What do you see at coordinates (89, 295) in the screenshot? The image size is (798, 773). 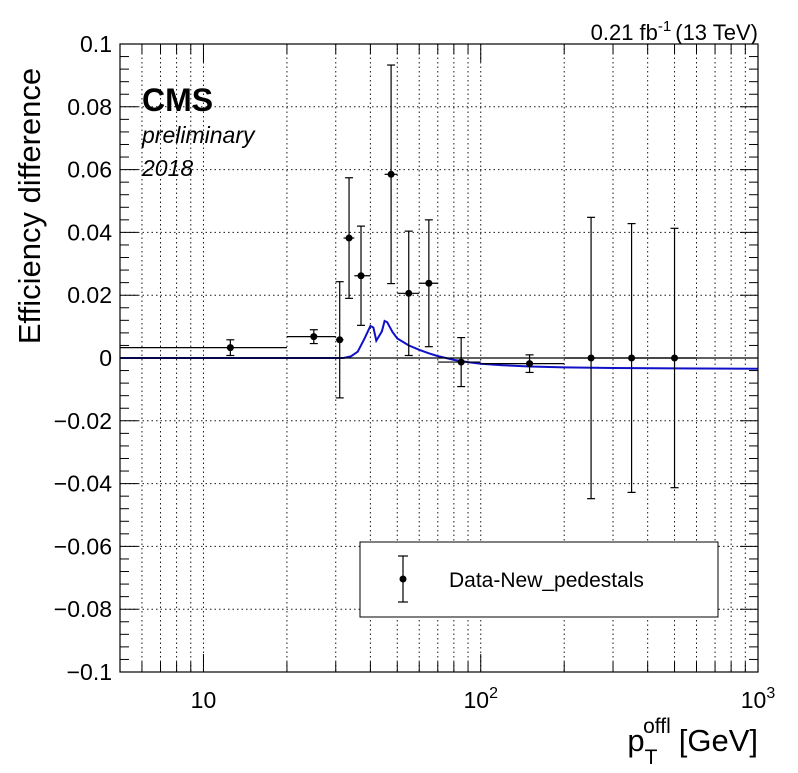 I see `y-tick-label: 0.02` at bounding box center [89, 295].